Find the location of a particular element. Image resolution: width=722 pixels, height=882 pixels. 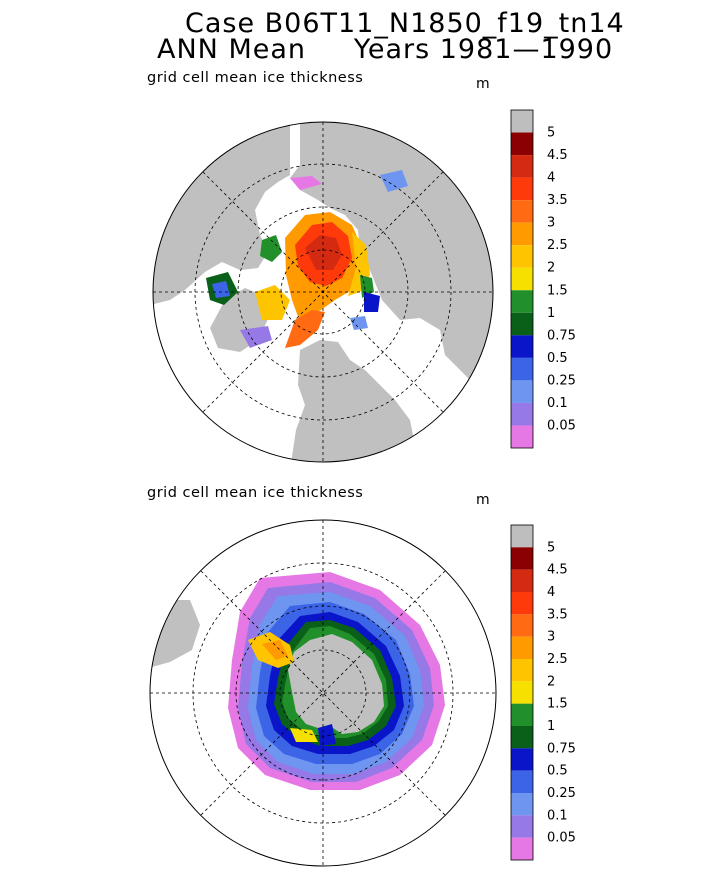

south-colorbar-level-label: 0.1 is located at coordinates (557, 815).